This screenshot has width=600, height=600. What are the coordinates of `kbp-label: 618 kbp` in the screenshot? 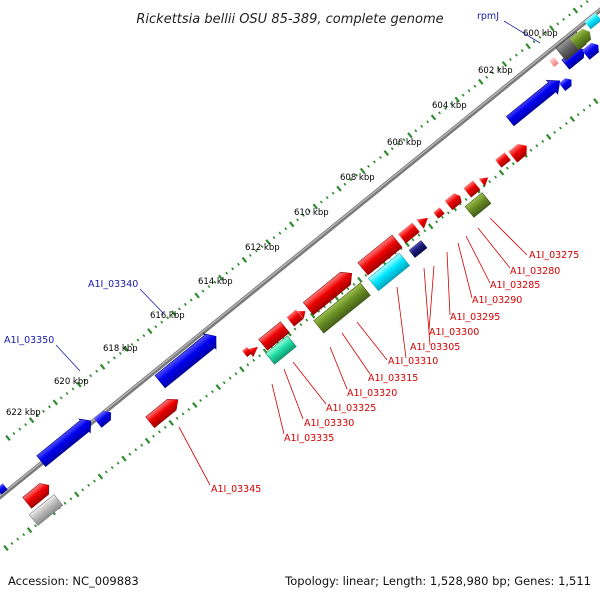 It's located at (120, 349).